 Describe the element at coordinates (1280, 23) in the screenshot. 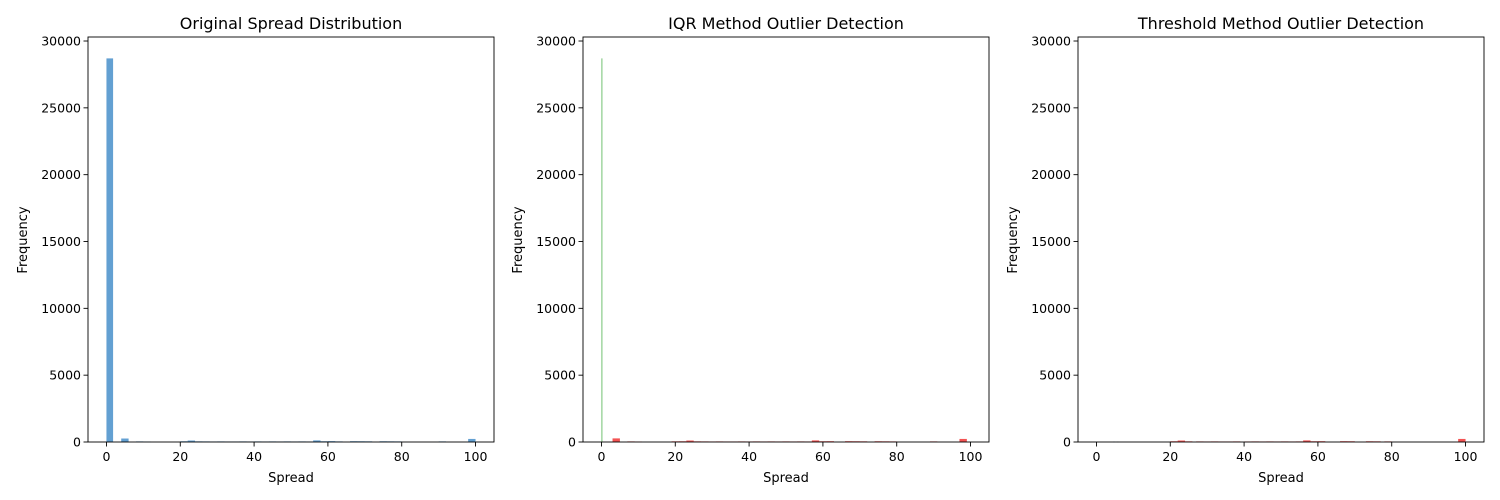

I see `chart-title: Threshold Method Outlier Detection` at that location.